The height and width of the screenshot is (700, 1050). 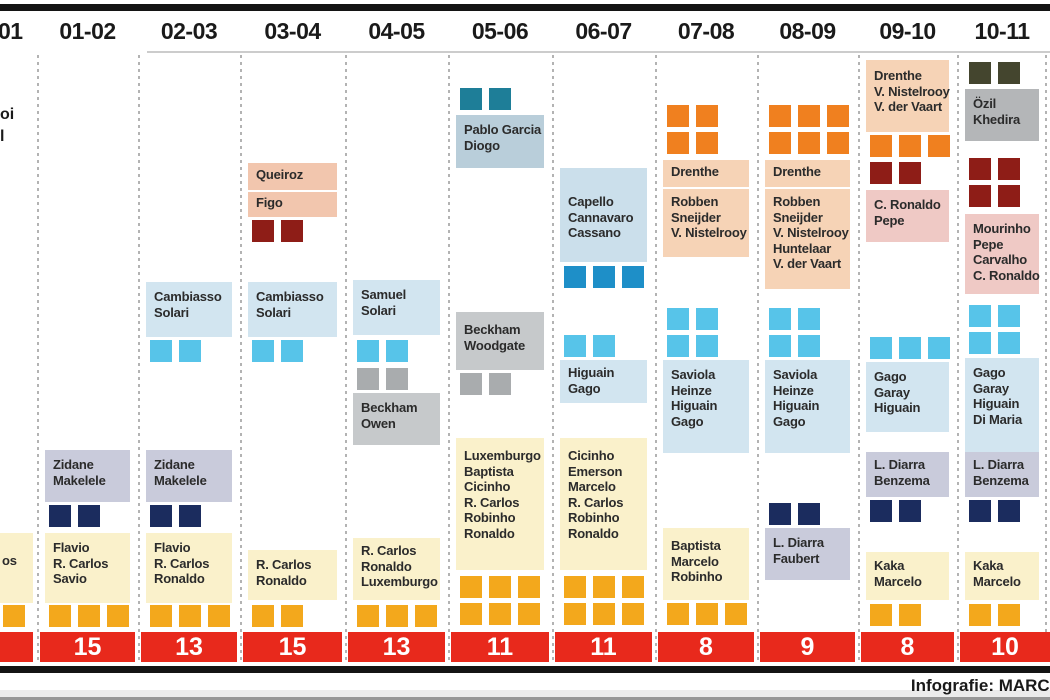 I want to click on bottom-edge-line, so click(x=525, y=698).